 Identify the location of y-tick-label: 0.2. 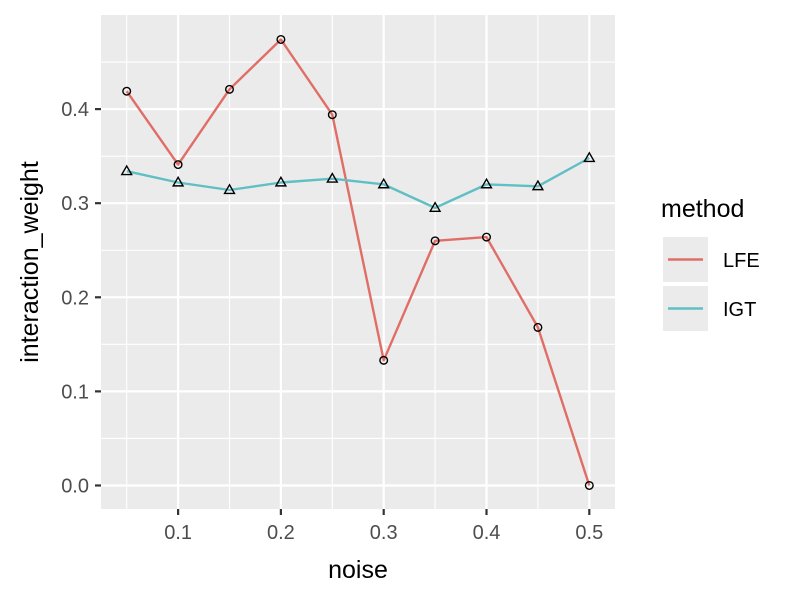
(75, 298).